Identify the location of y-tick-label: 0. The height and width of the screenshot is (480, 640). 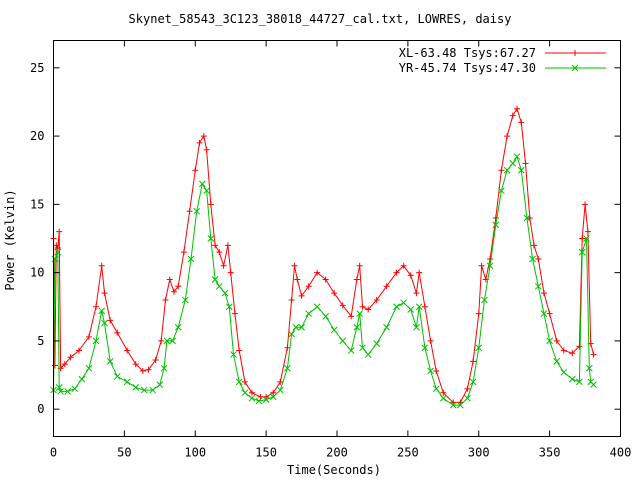
(40, 409).